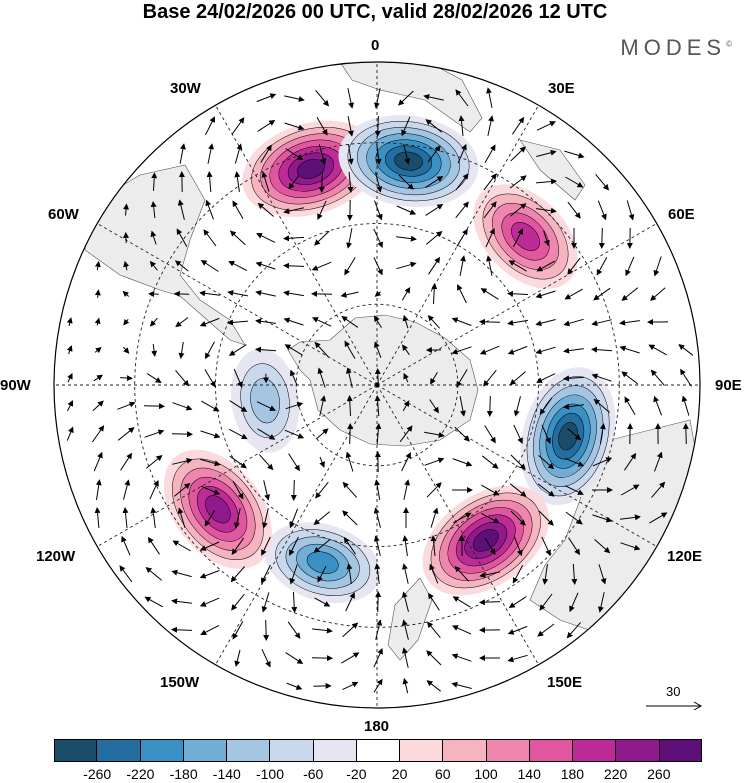  I want to click on colorbar-tick-label: 100, so click(486, 774).